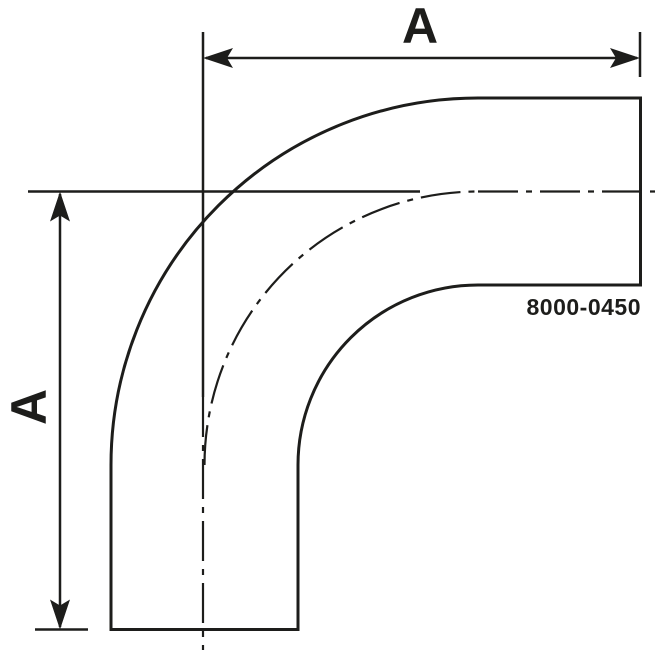 The image size is (659, 653). Describe the element at coordinates (29, 407) in the screenshot. I see `vertical-dimension-label: A` at that location.